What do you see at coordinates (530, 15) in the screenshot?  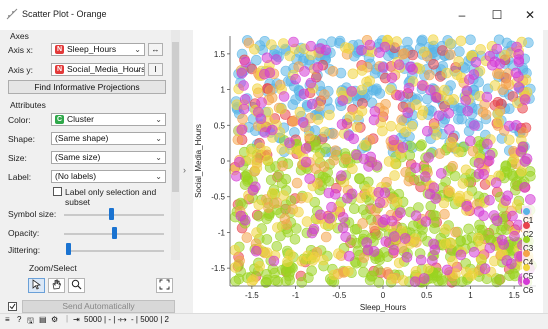 I see `close-button: ✕` at bounding box center [530, 15].